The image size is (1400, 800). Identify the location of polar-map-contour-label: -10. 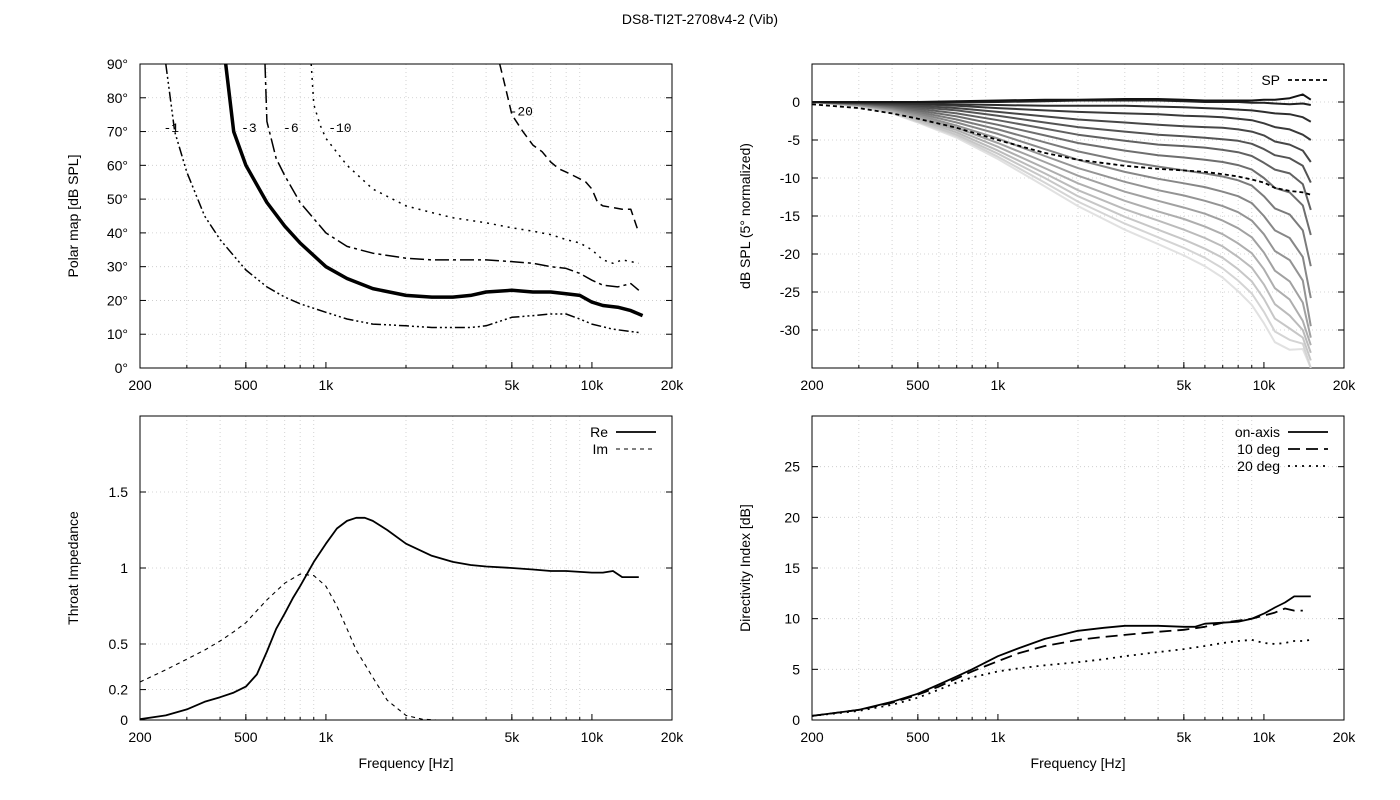
(339, 128).